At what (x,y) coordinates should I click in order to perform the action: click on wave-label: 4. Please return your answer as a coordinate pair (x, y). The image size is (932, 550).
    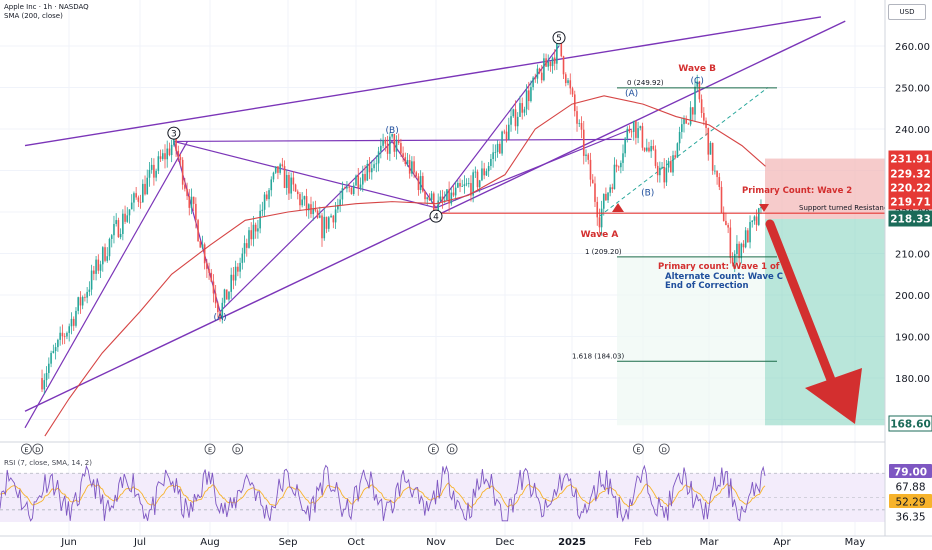
    Looking at the image, I should click on (436, 216).